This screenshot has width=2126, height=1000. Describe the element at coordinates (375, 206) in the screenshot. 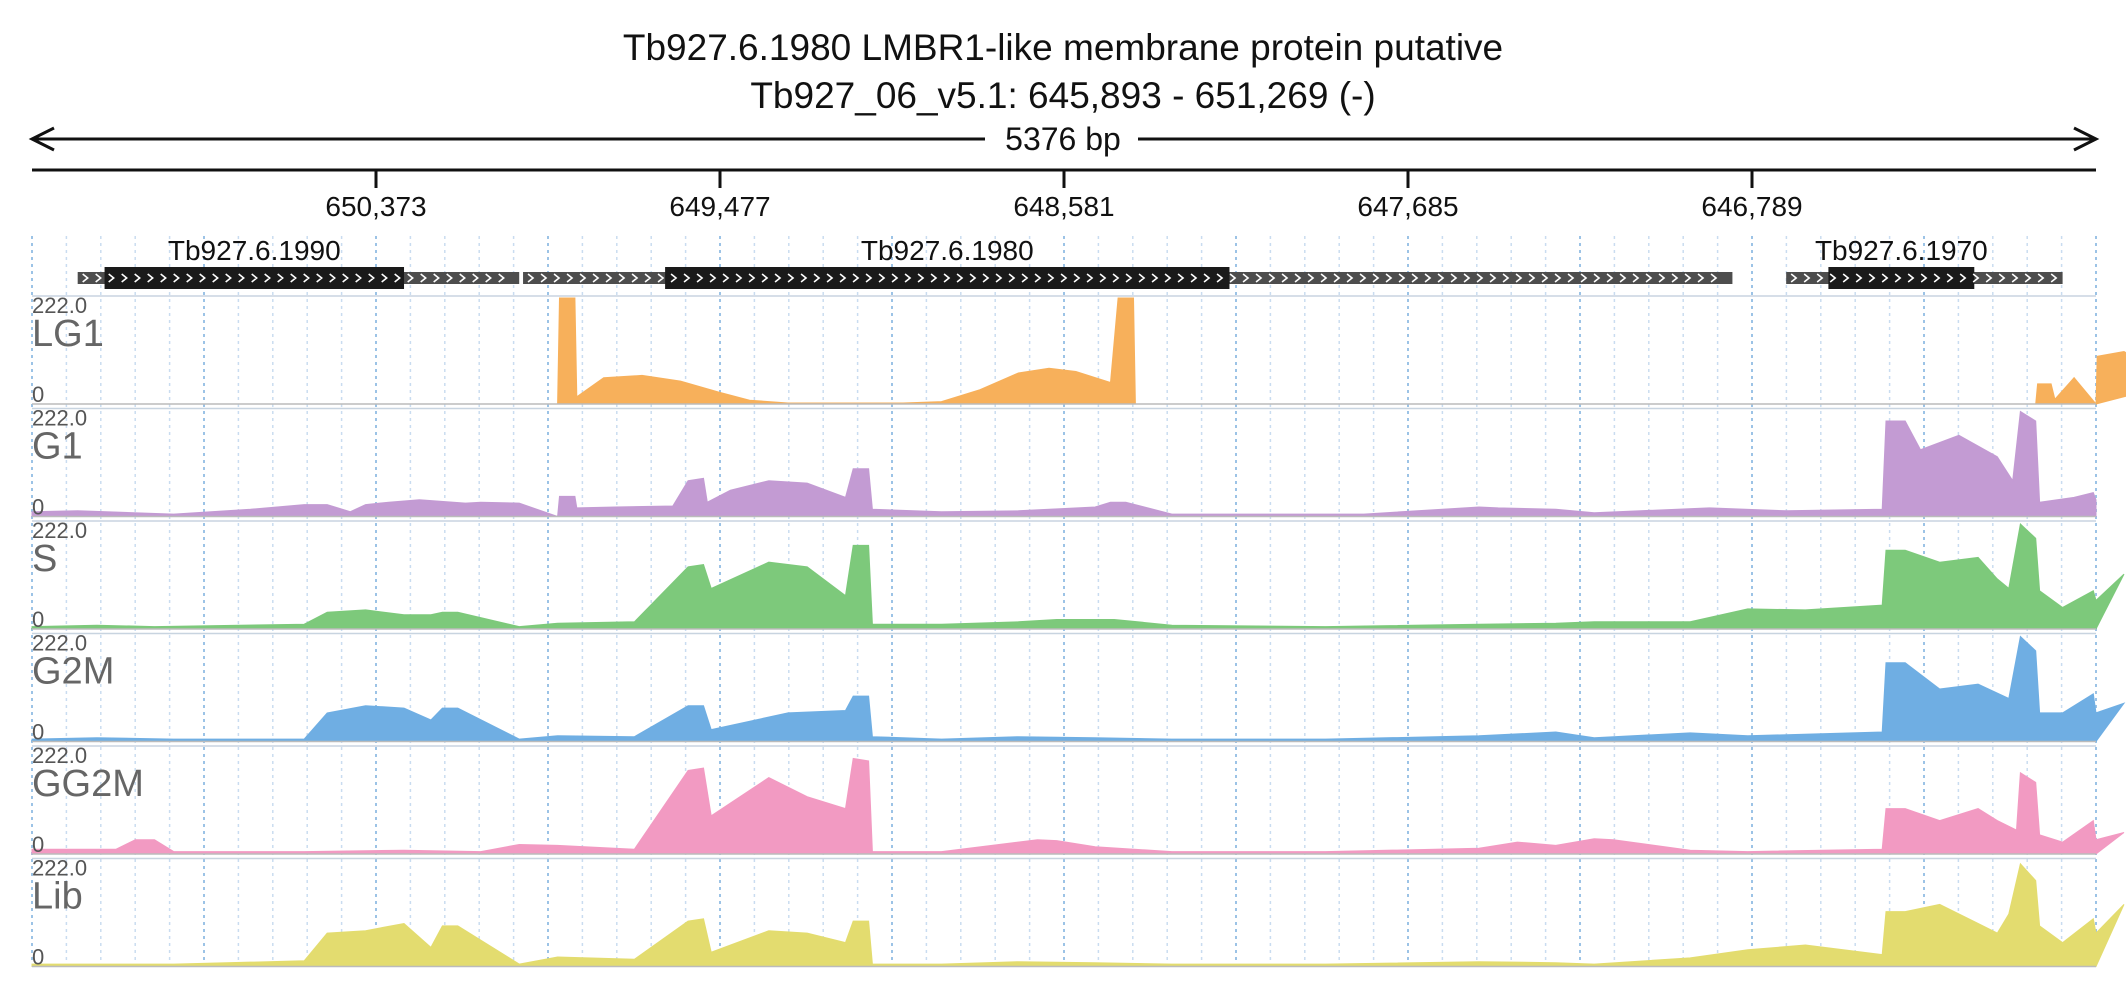

I see `axis-tick-label: 650,373` at that location.